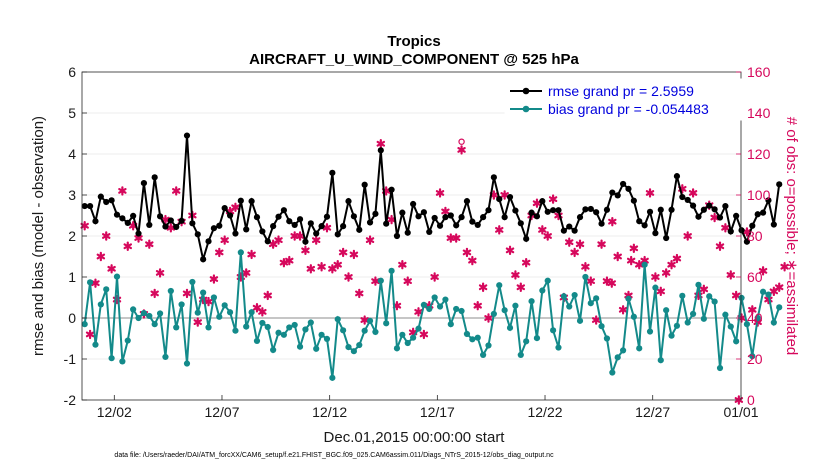  I want to click on right-tick-label: 100, so click(759, 195).